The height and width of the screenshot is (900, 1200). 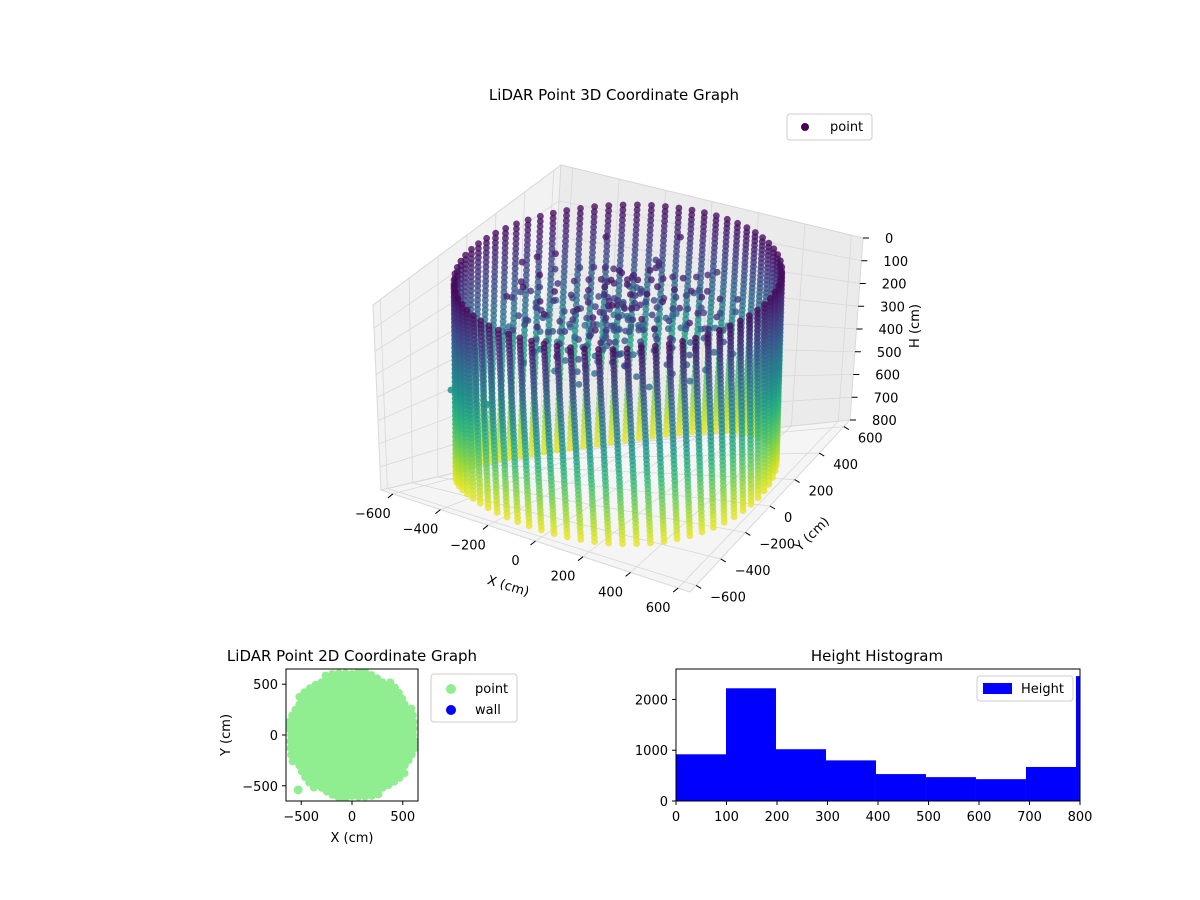 What do you see at coordinates (723, 560) in the screenshot?
I see `y-tick-3d` at bounding box center [723, 560].